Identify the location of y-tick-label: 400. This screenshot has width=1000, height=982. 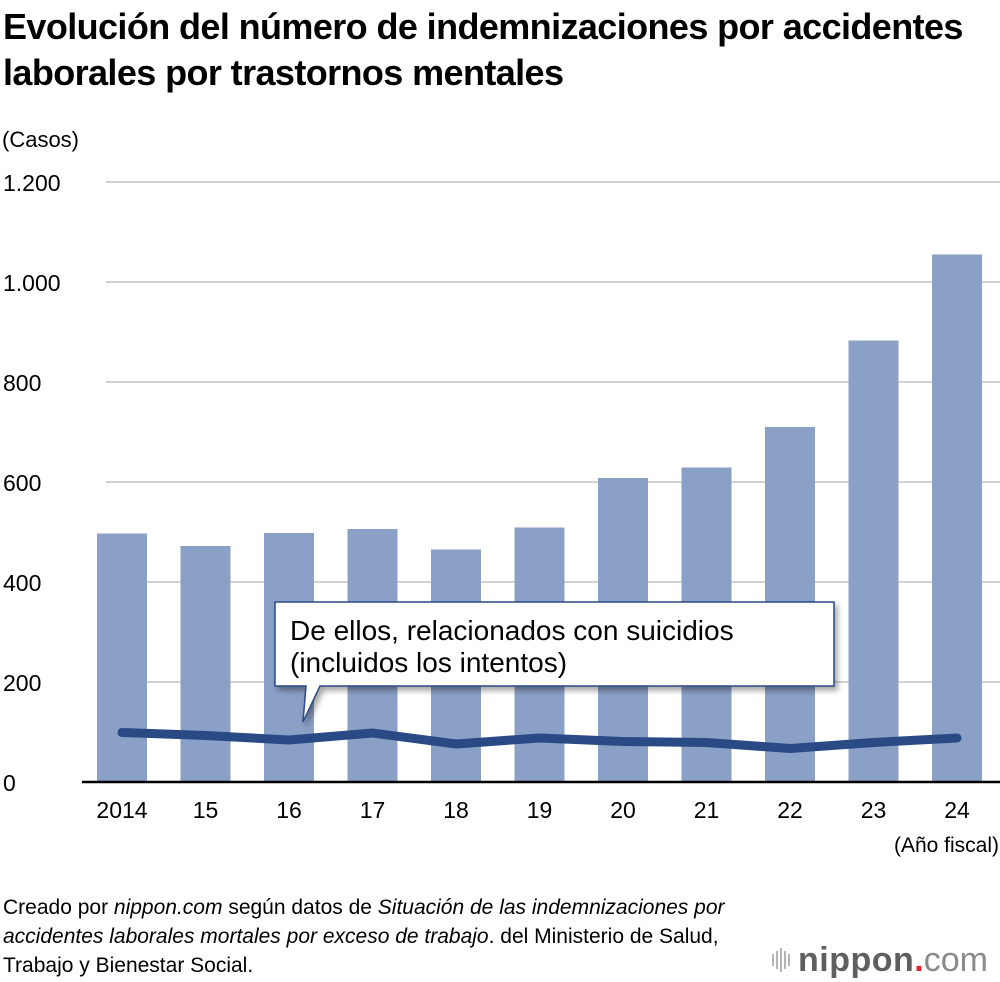
(22, 583).